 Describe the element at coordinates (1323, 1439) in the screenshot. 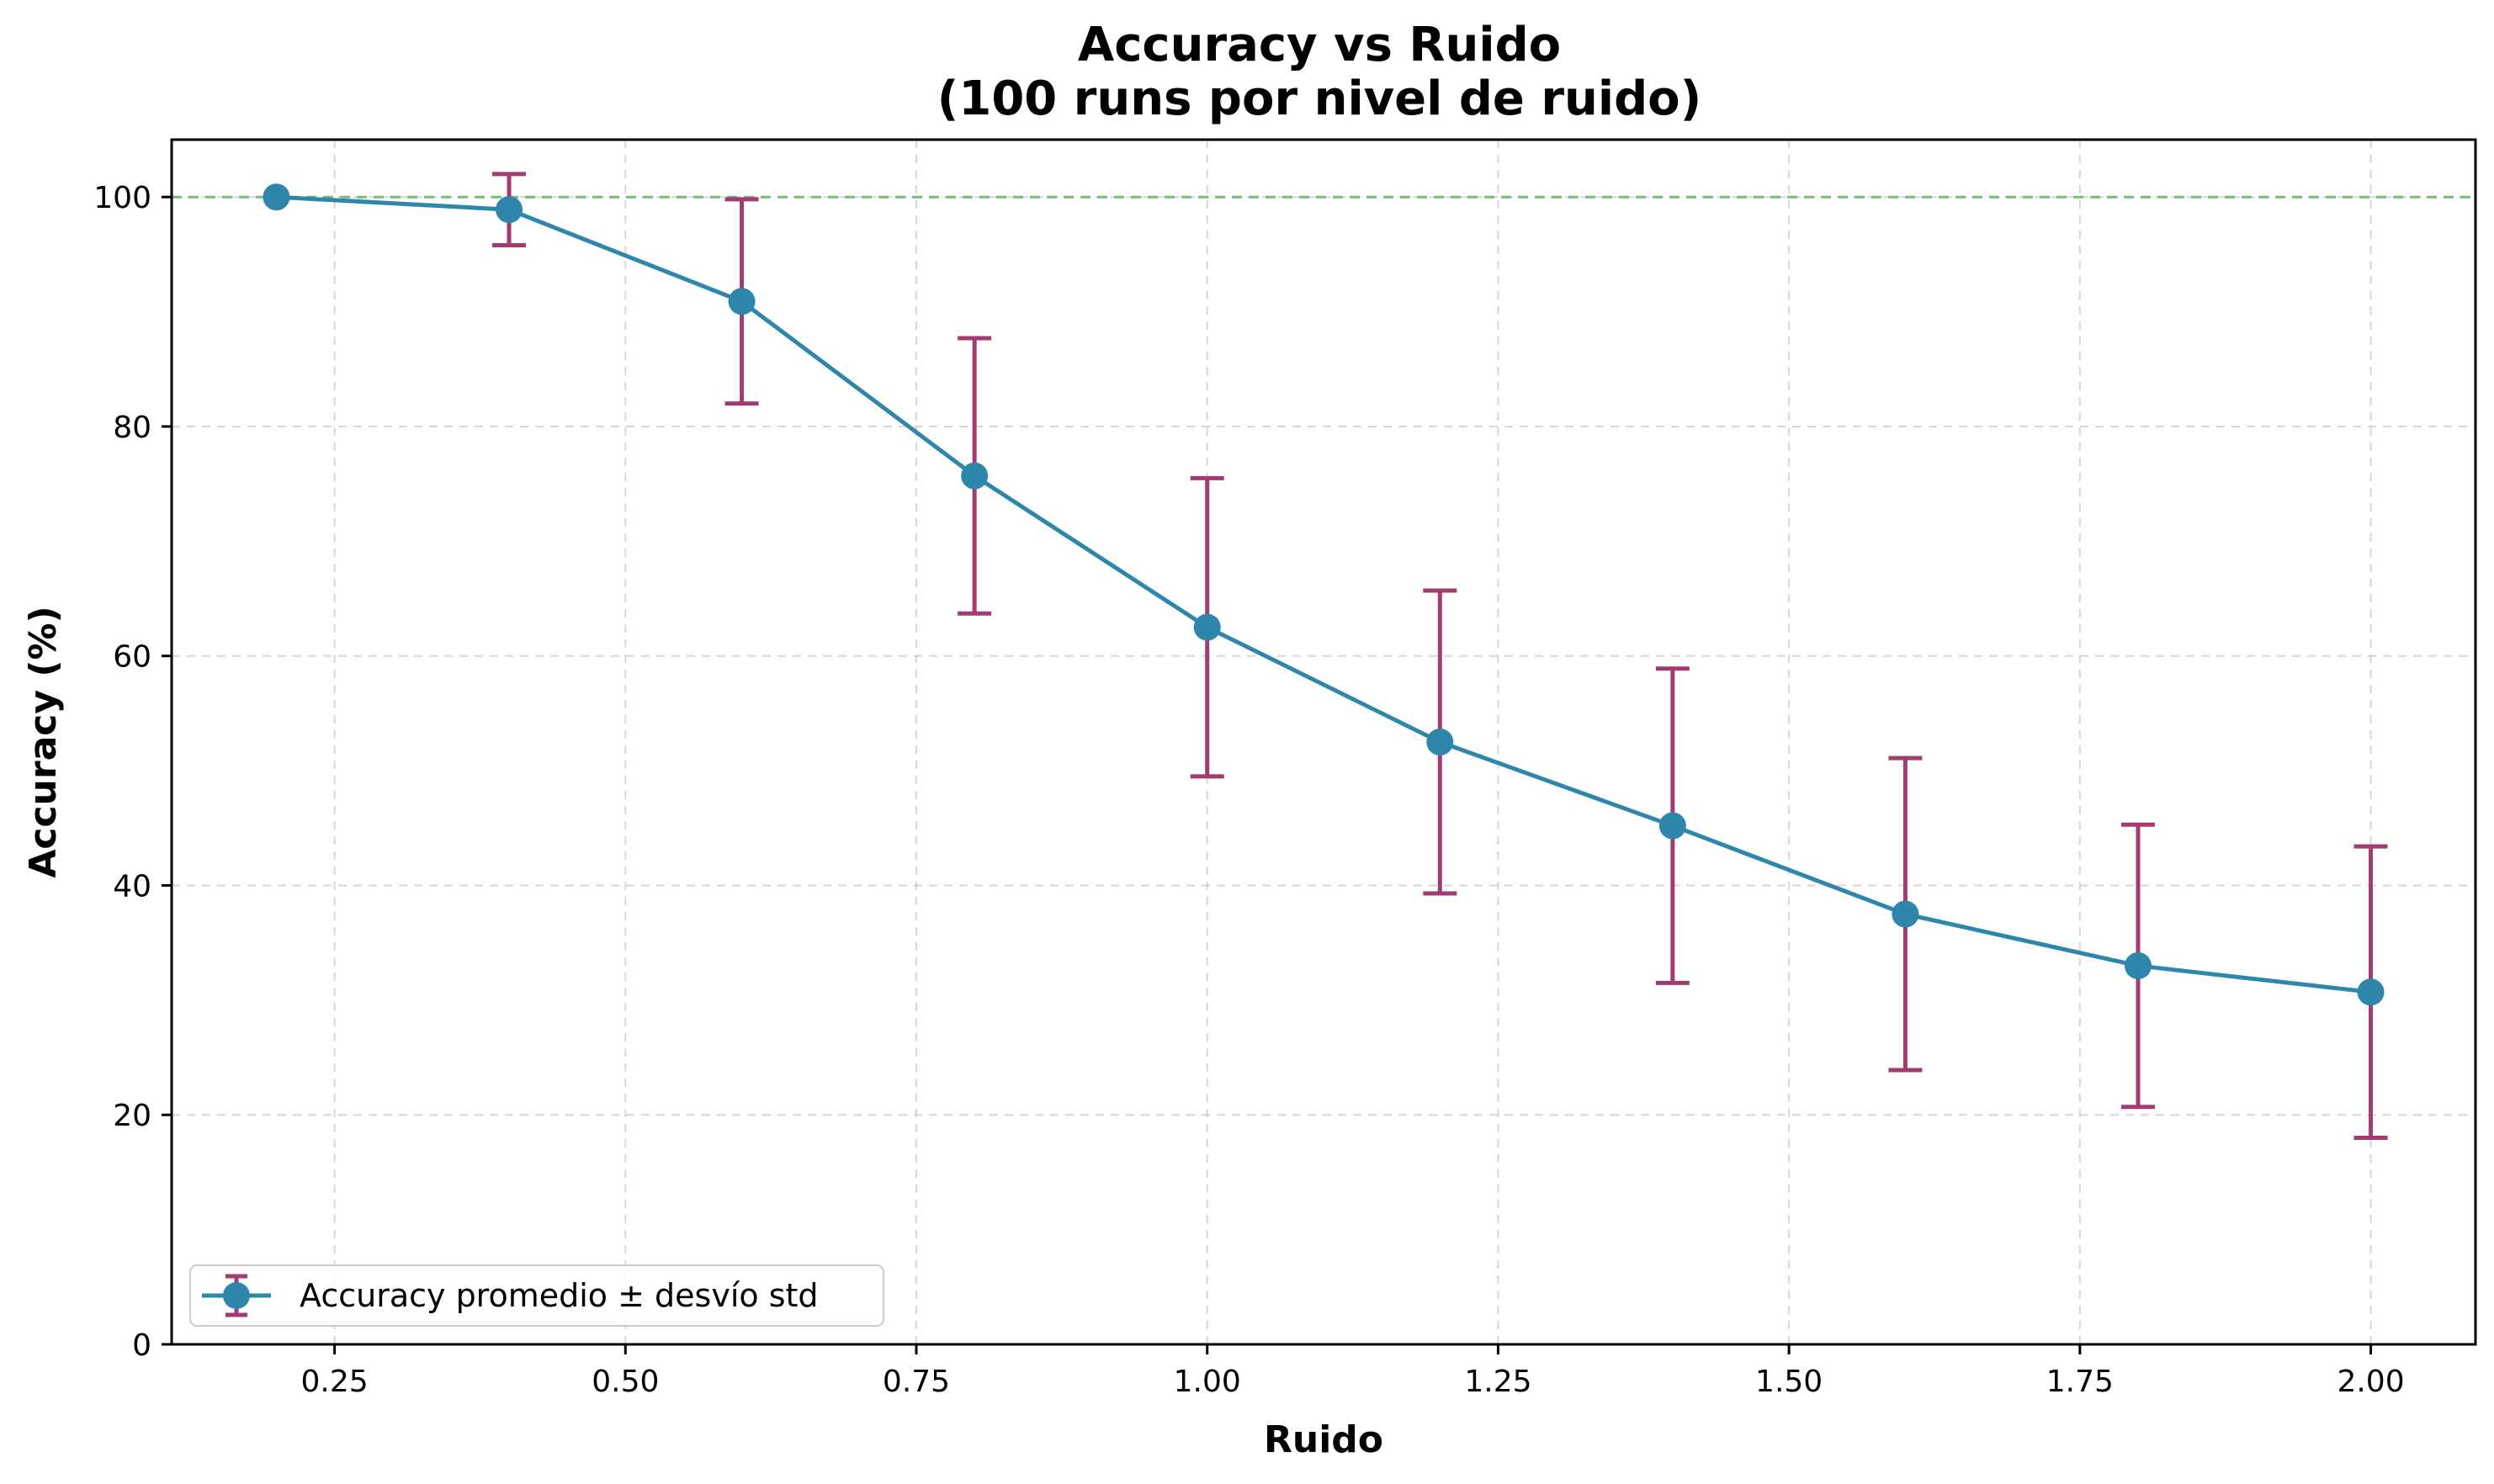

I see `x-axis-label: Ruido` at that location.